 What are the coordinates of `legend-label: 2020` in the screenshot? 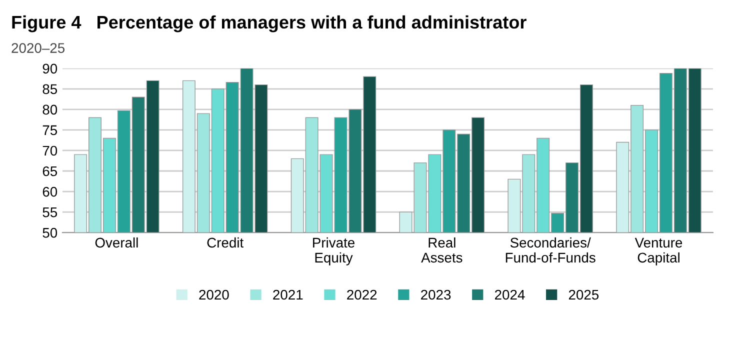 It's located at (214, 295).